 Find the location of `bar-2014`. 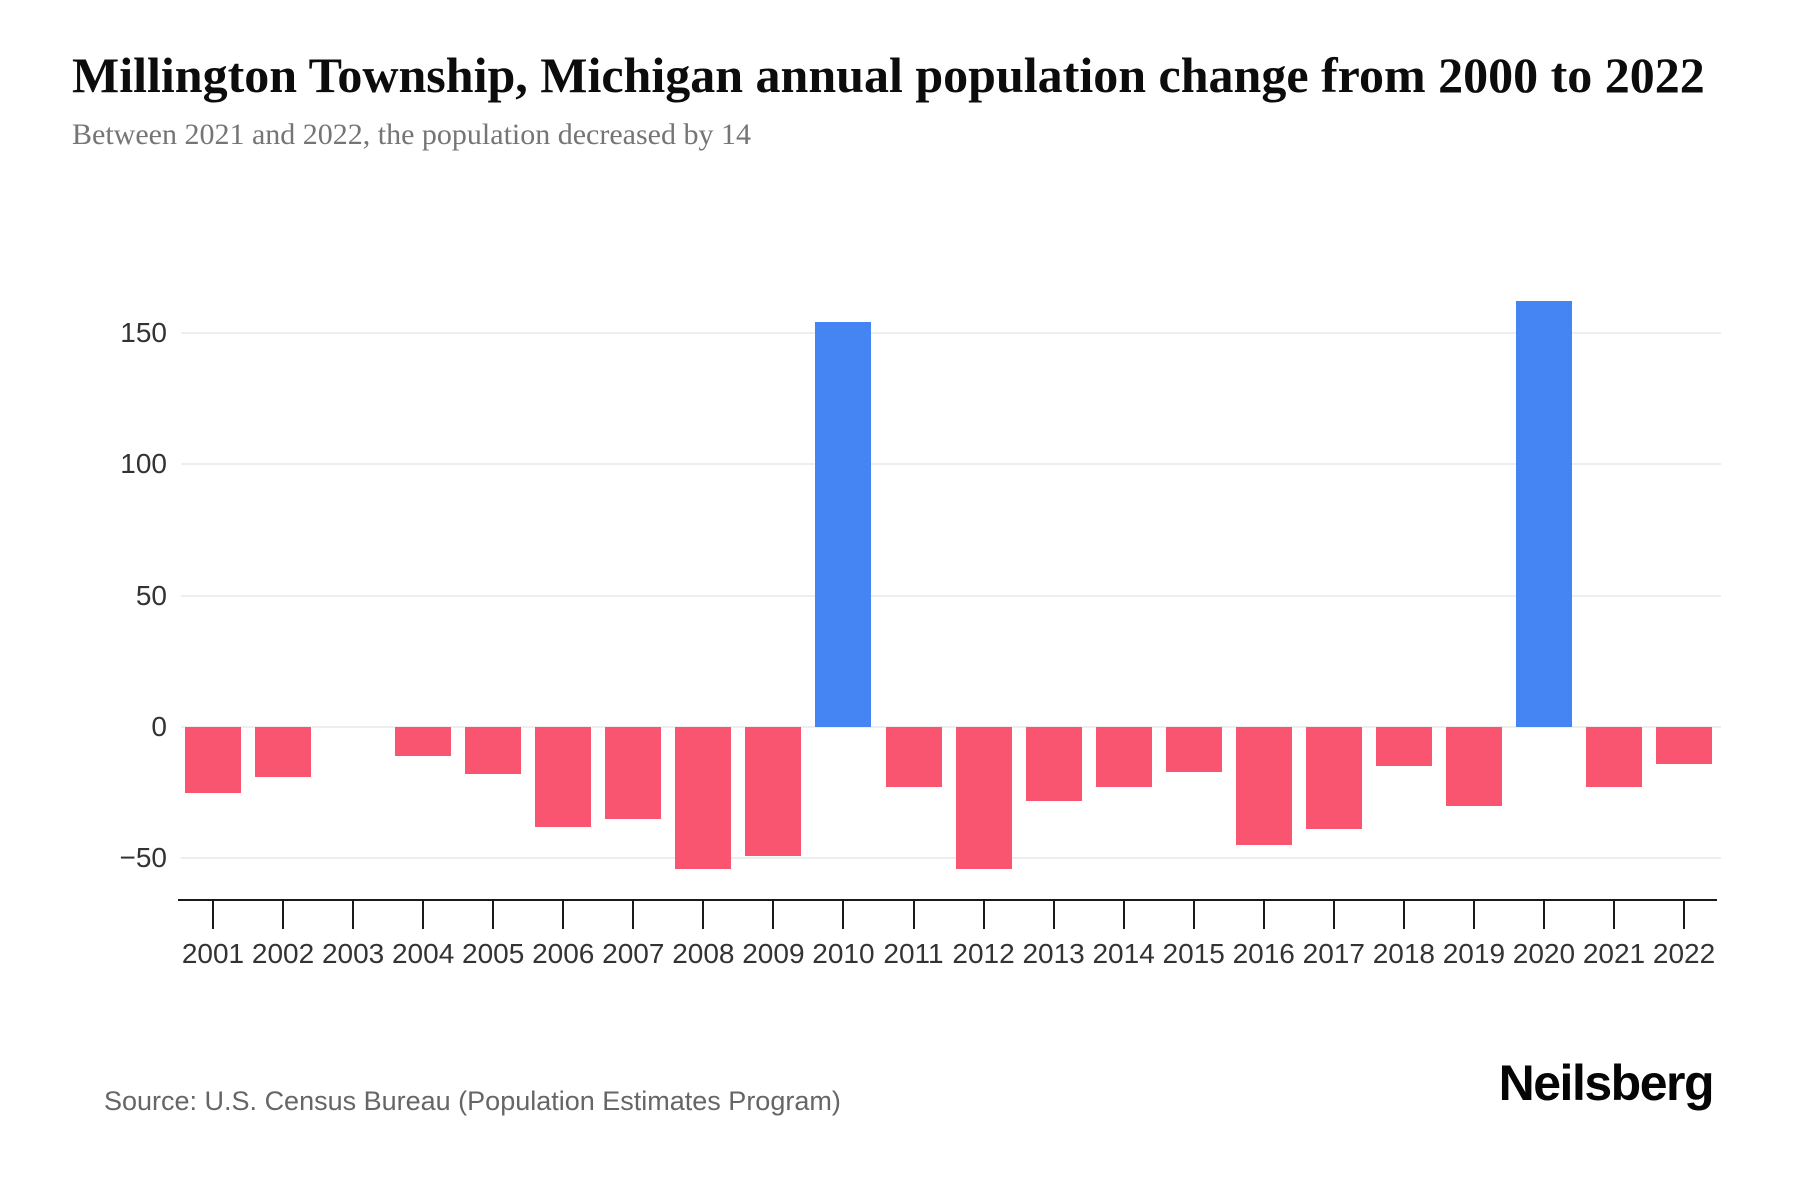

bar-2014 is located at coordinates (1123, 757).